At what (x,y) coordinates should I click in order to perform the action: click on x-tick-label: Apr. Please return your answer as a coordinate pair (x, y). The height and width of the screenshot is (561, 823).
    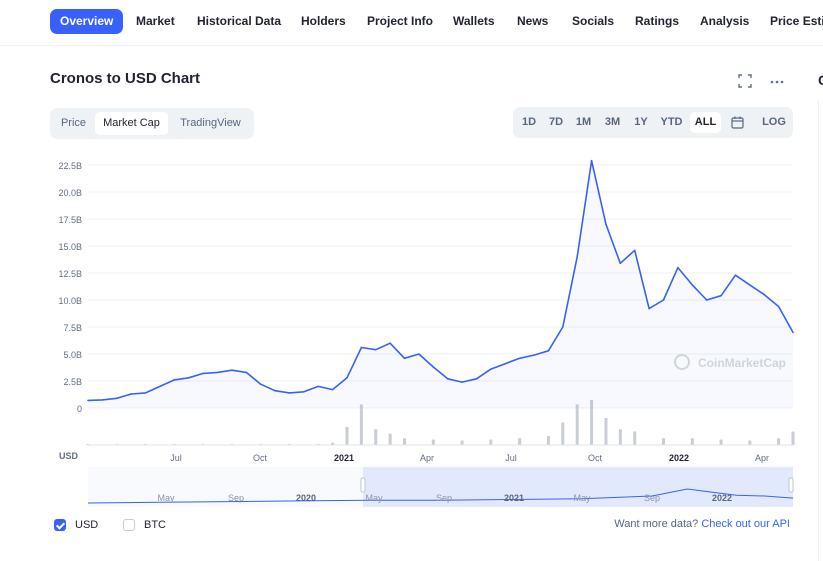
    Looking at the image, I should click on (762, 458).